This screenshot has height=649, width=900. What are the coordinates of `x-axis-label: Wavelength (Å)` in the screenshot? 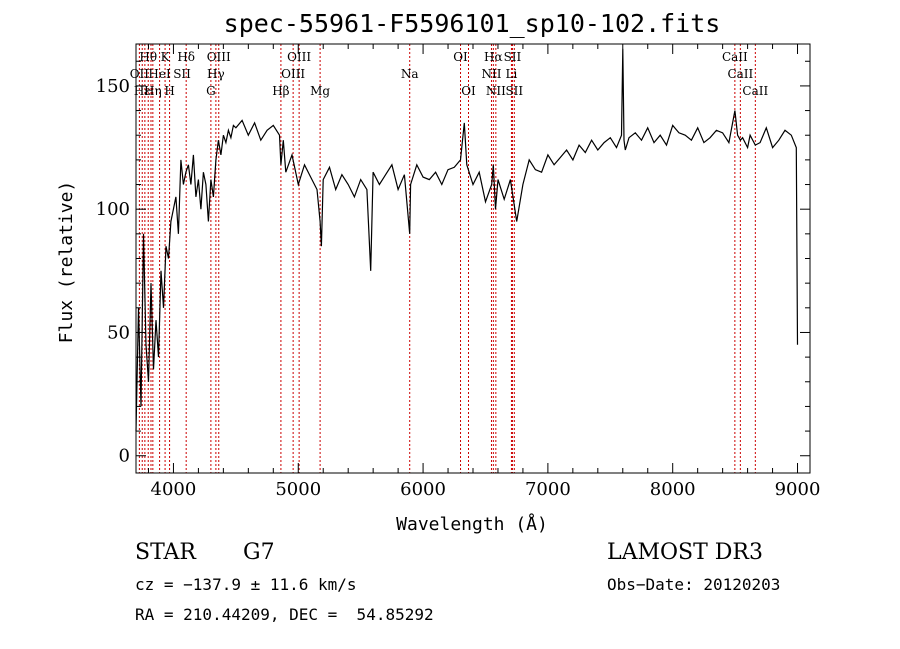 It's located at (472, 524).